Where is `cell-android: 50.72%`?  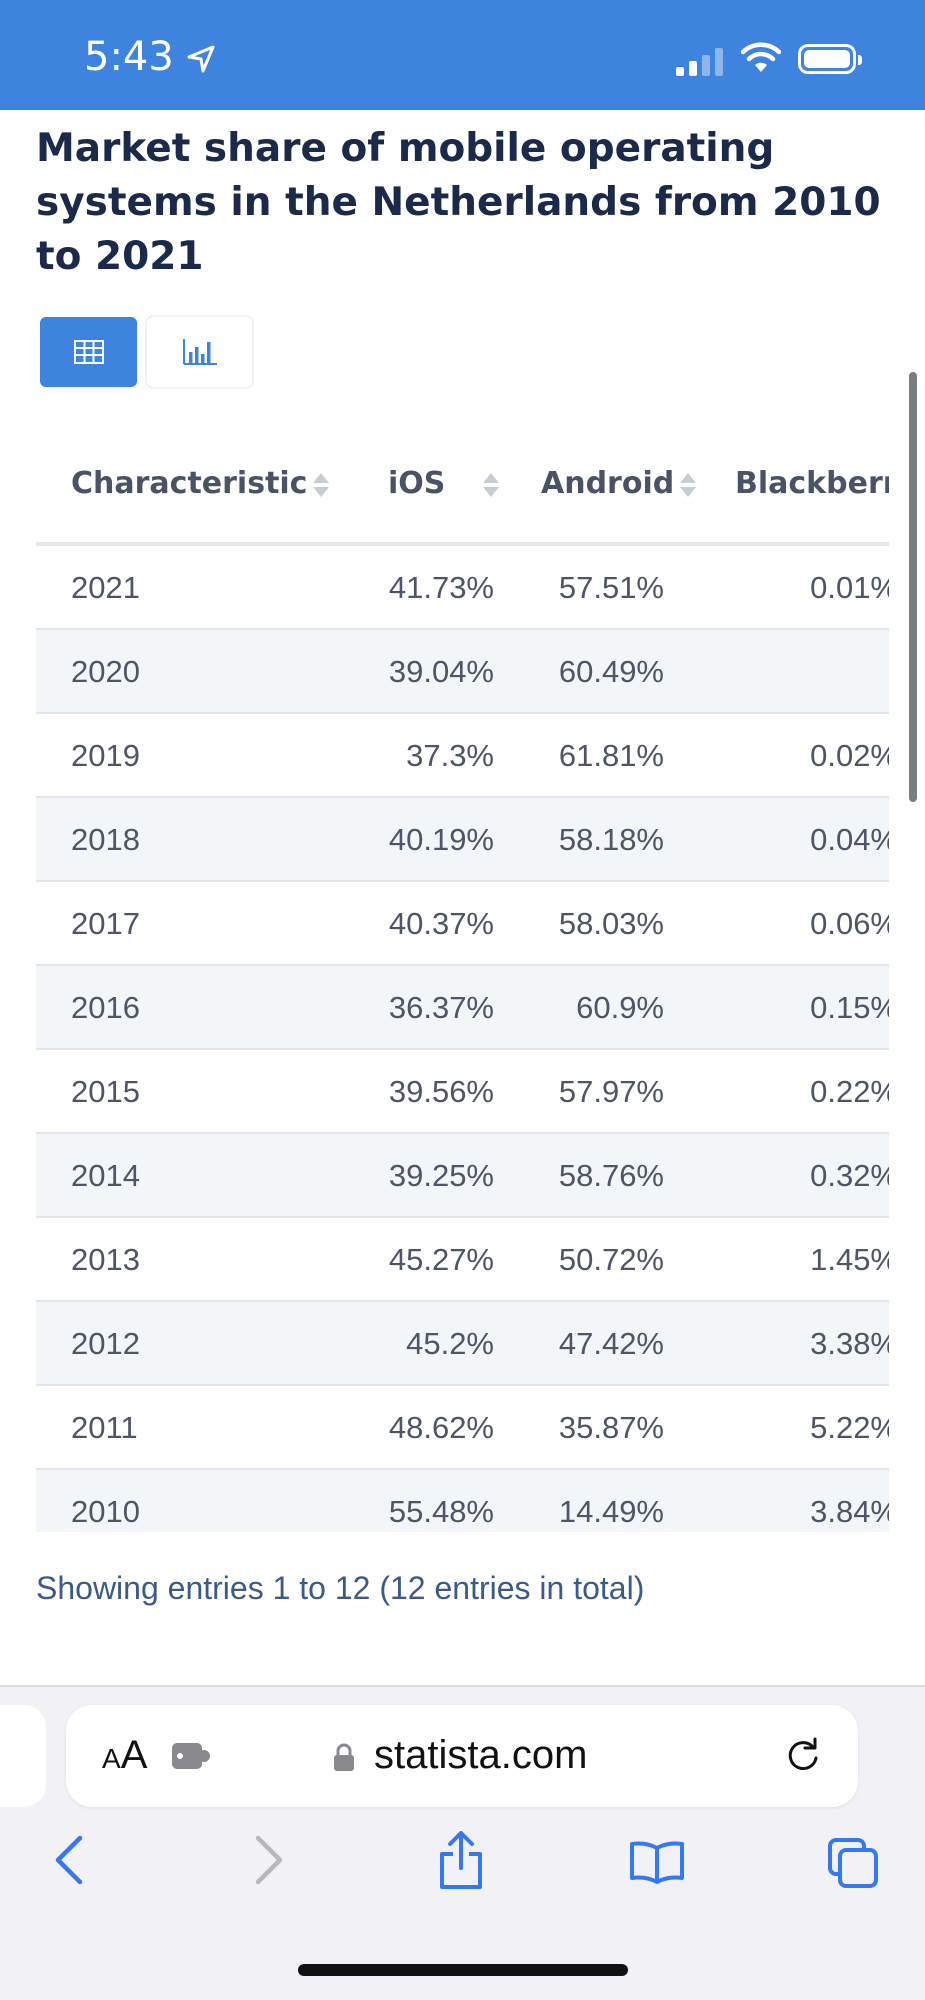 cell-android: 50.72% is located at coordinates (611, 1259).